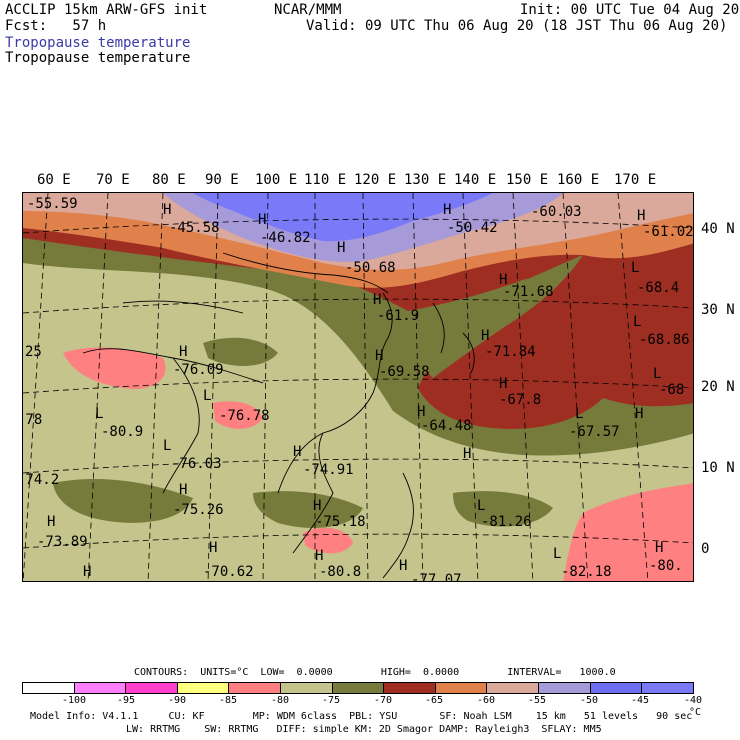 This screenshot has width=740, height=740. Describe the element at coordinates (434, 700) in the screenshot. I see `legend-tick: -65` at that location.